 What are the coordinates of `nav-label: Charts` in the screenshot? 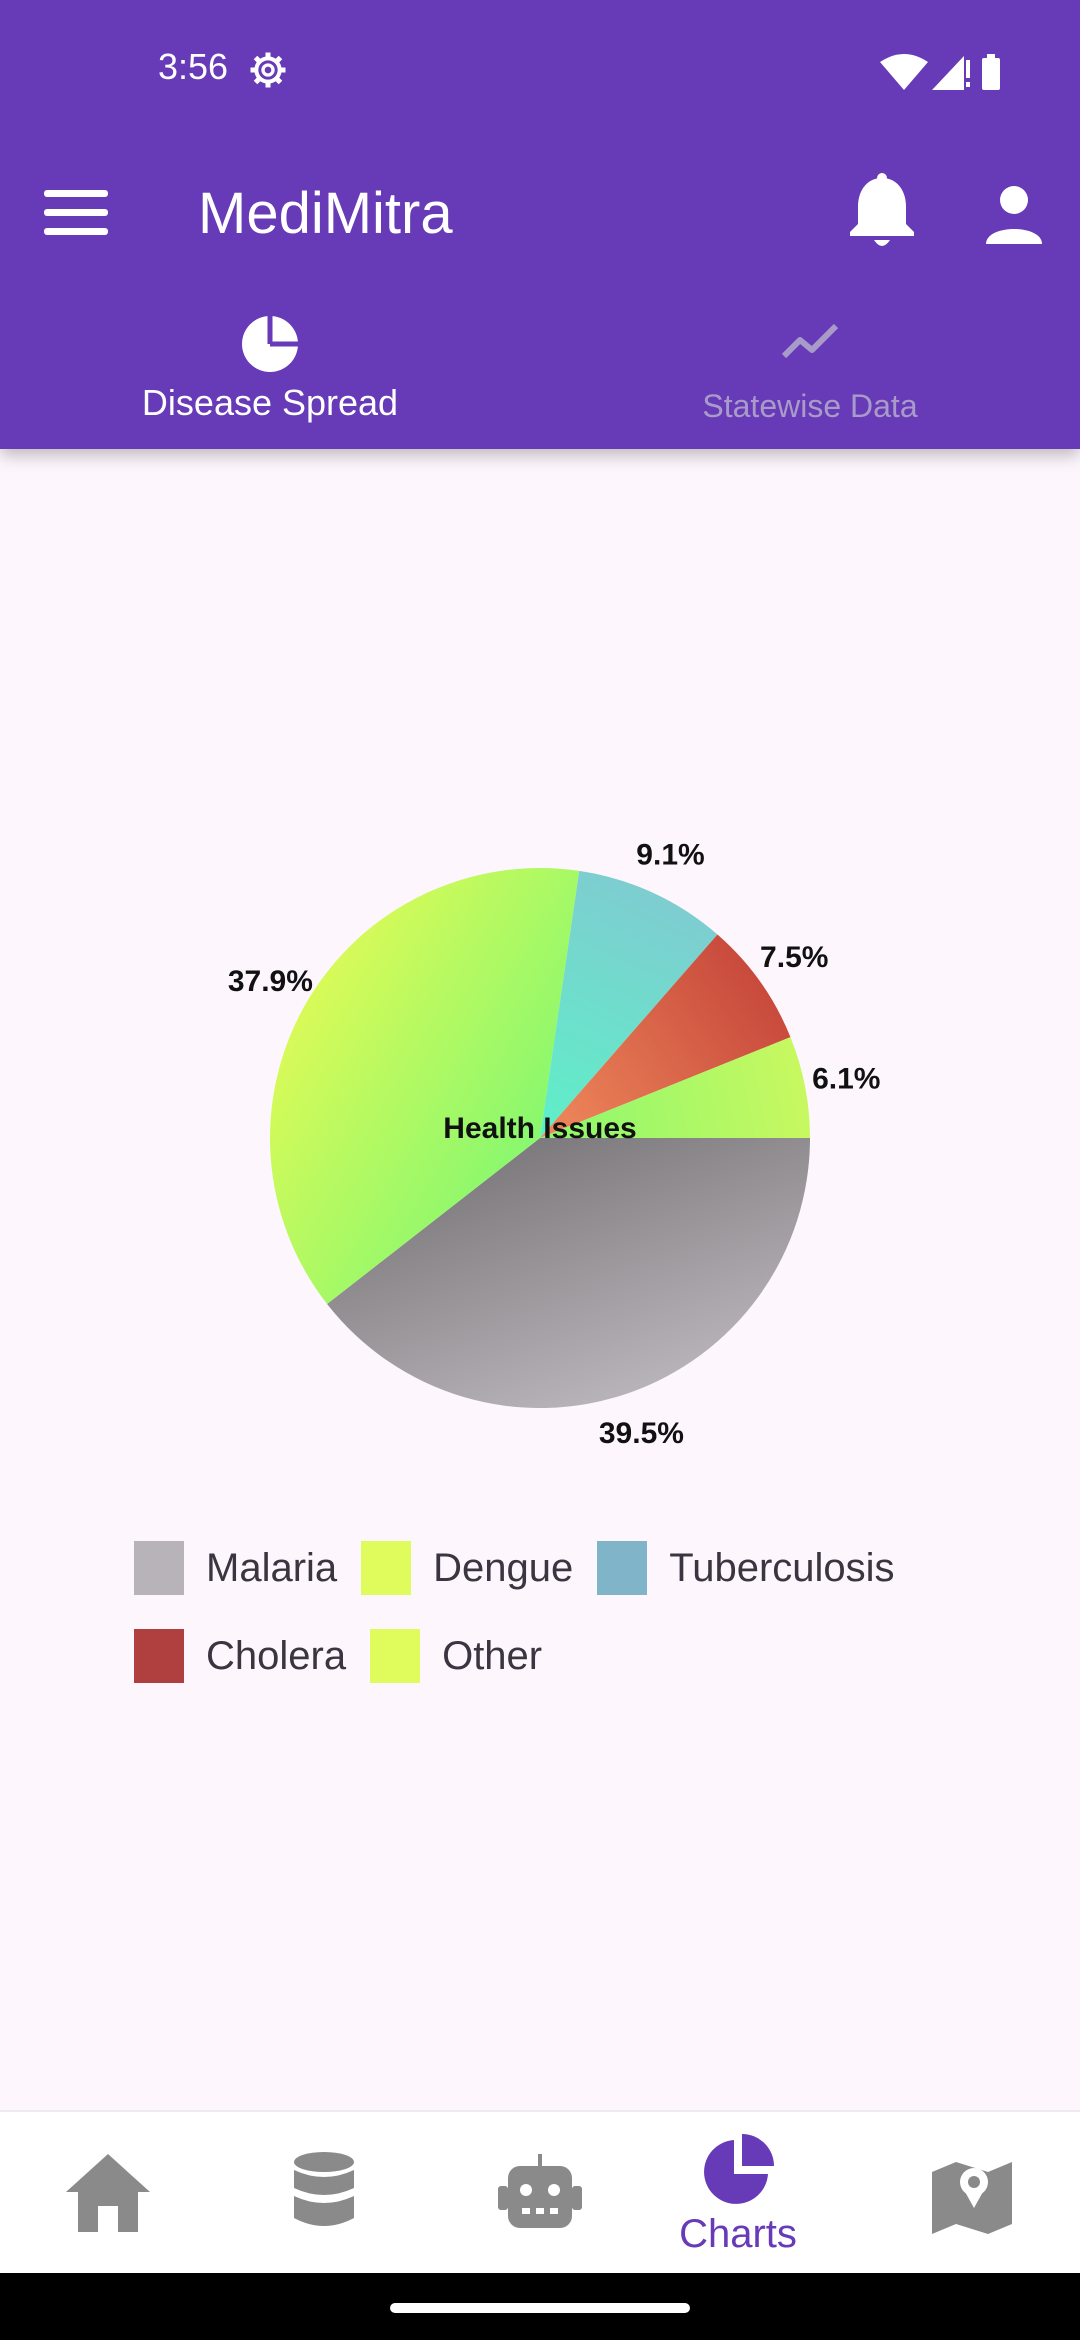 It's located at (738, 2234).